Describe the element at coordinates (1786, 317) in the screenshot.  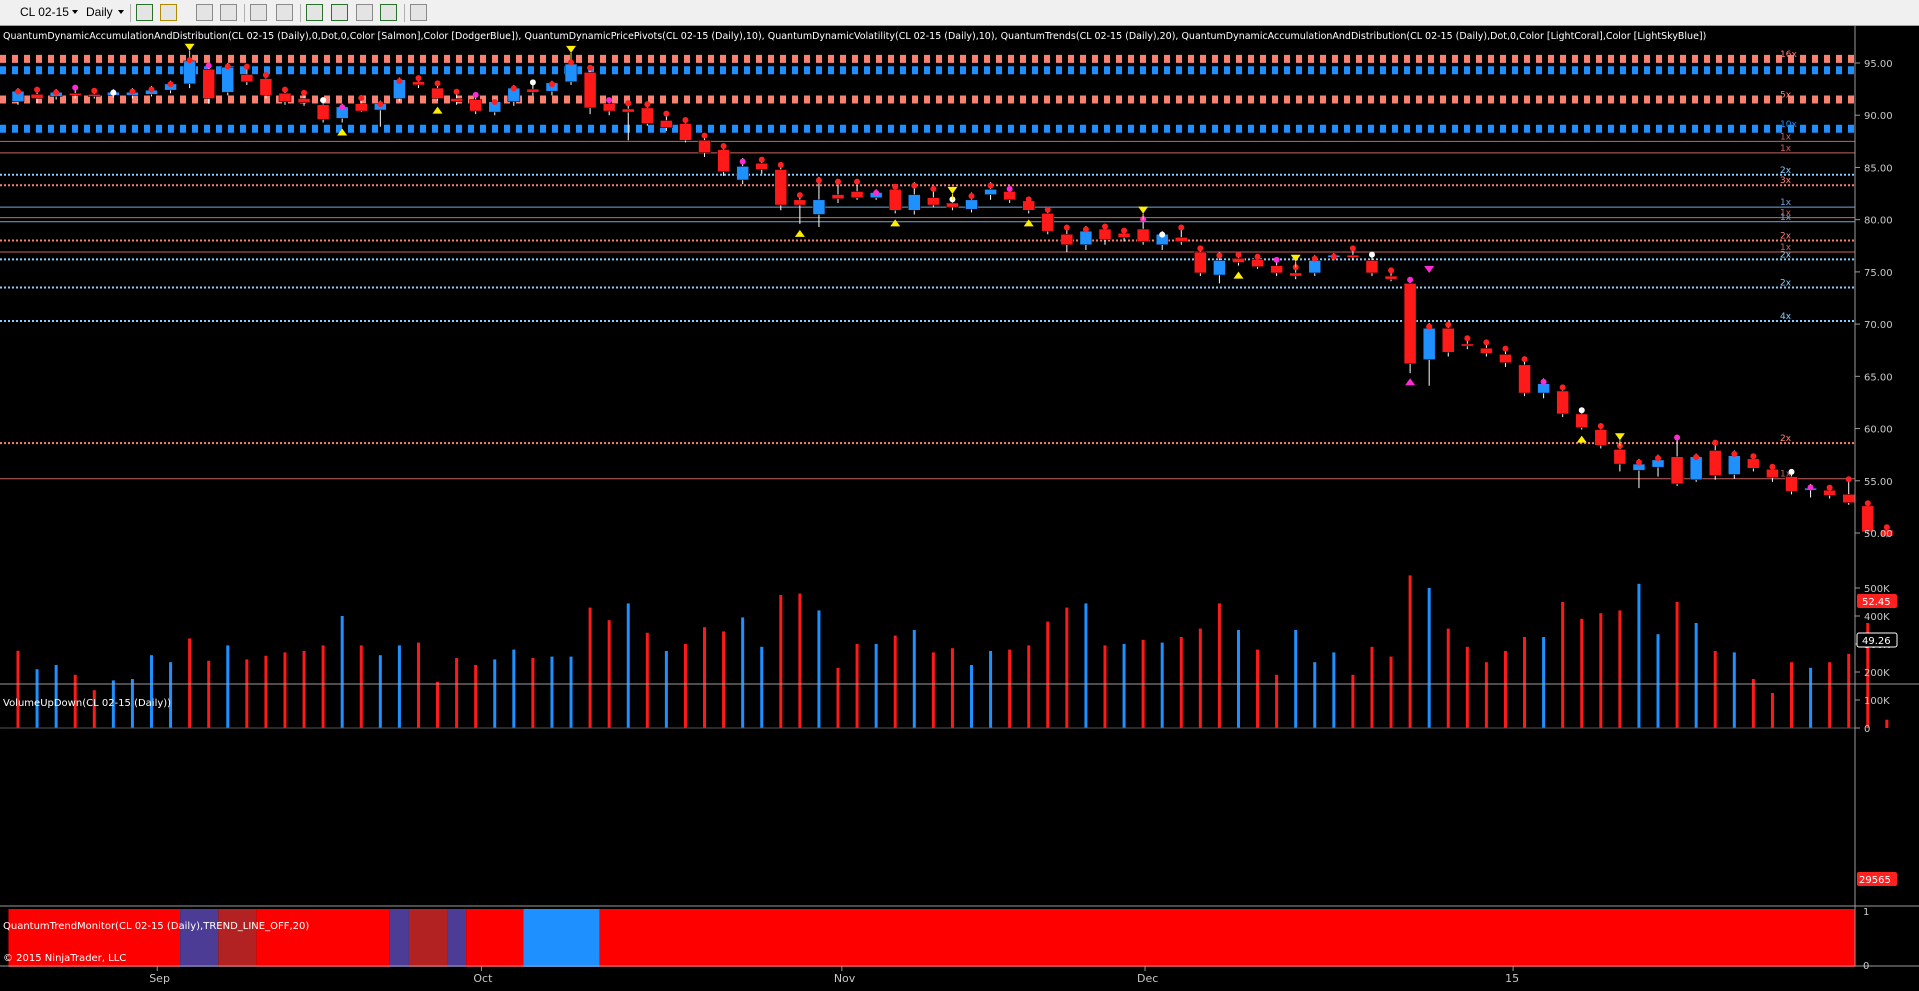
I see `price-level-label: 4x` at that location.